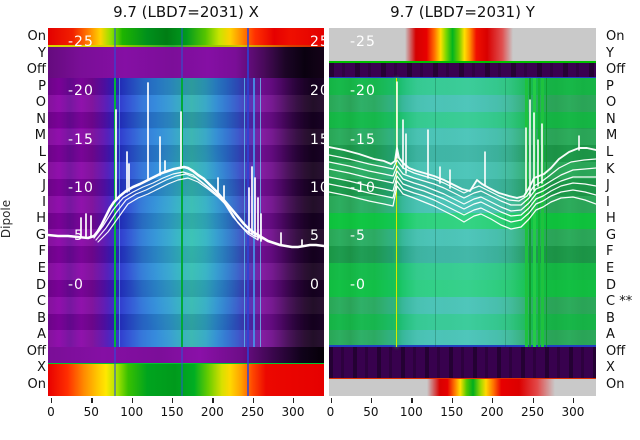  Describe the element at coordinates (81, 139) in the screenshot. I see `value-tick-label: -15` at that location.